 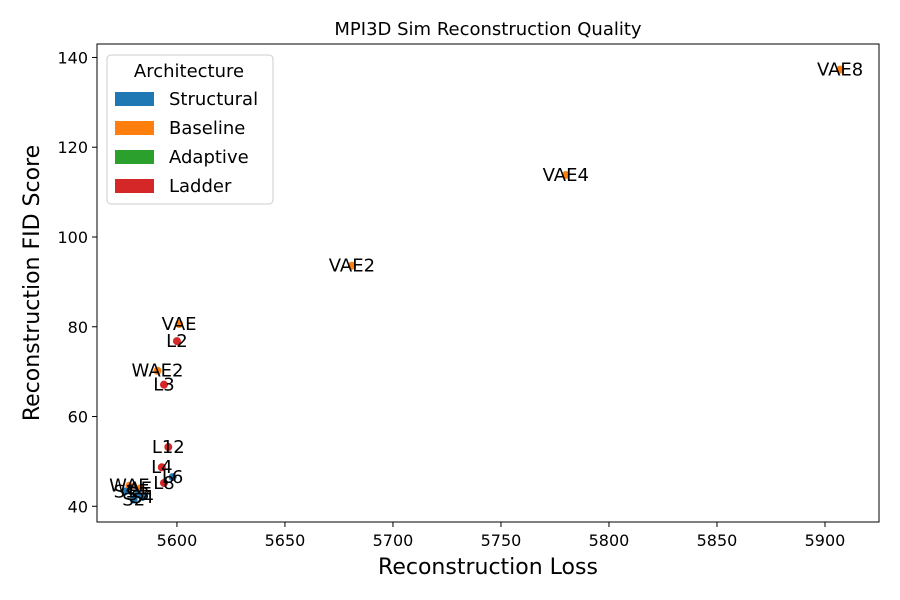 I want to click on x-tick-label: 5800, so click(x=609, y=540).